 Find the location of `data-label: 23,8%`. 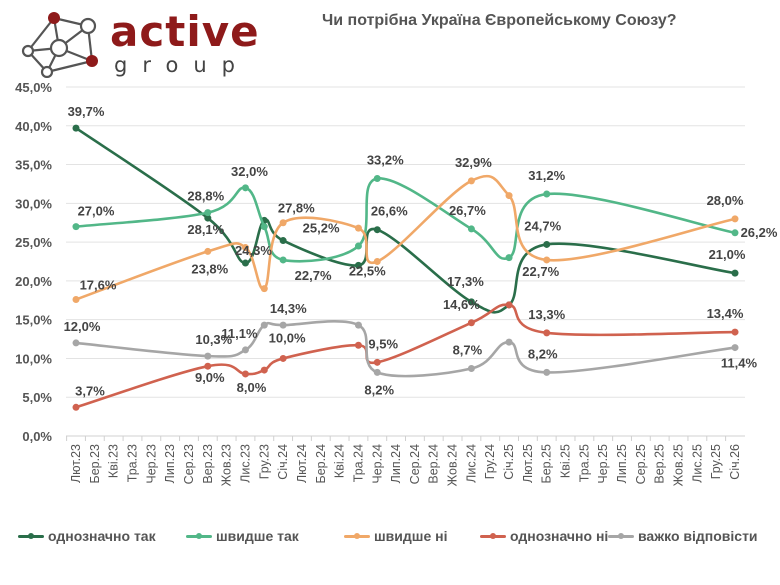

data-label: 23,8% is located at coordinates (209, 268).